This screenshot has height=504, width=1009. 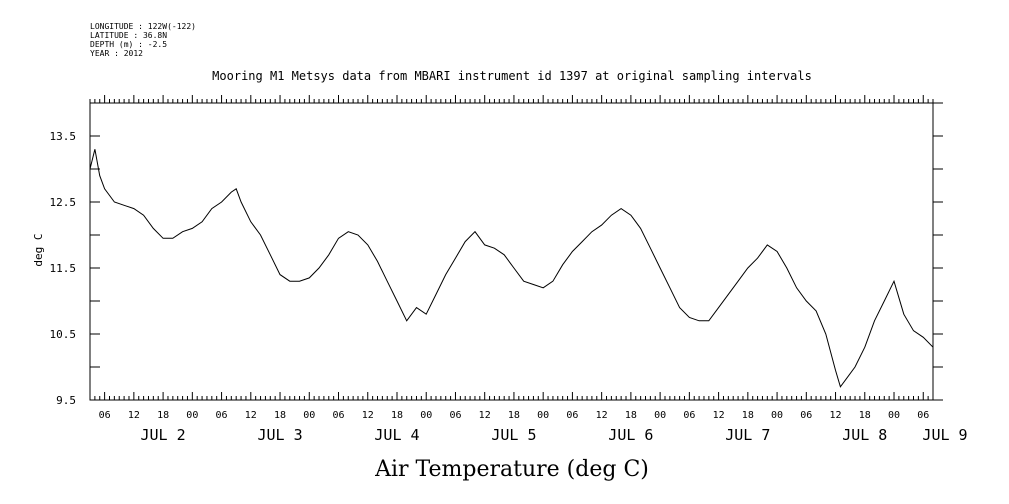 I want to click on y-tick-label: 12.5, so click(x=63, y=202).